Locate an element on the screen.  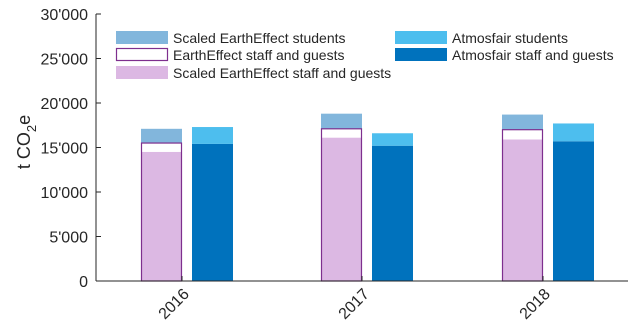
legend-swatch-scaled-eartheffect-staff-and-guests is located at coordinates (142, 72).